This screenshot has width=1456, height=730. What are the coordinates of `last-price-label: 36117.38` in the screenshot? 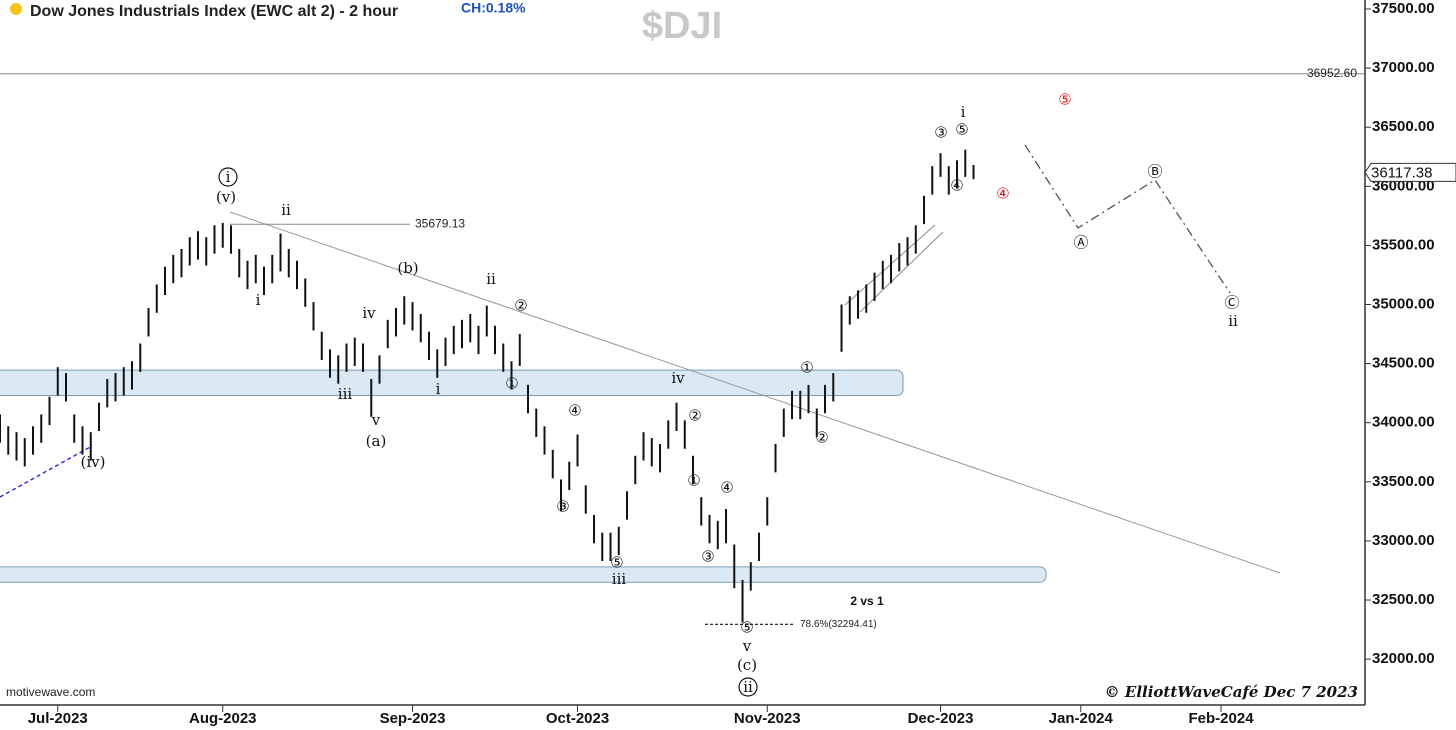 It's located at (1401, 172).